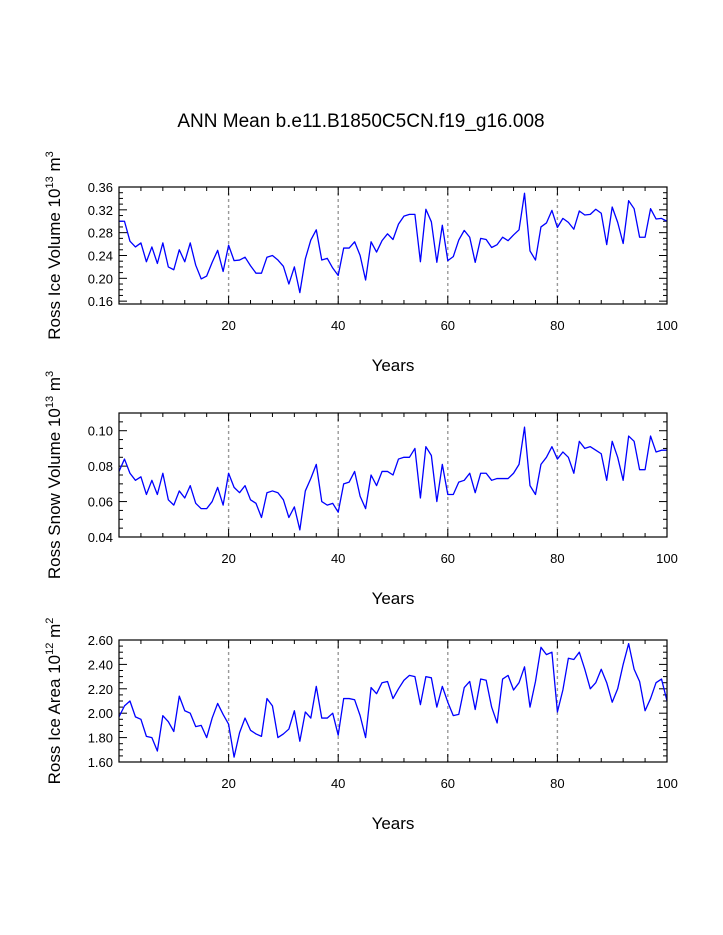 Image resolution: width=723 pixels, height=935 pixels. I want to click on y-tick-label: 0.06, so click(100, 502).